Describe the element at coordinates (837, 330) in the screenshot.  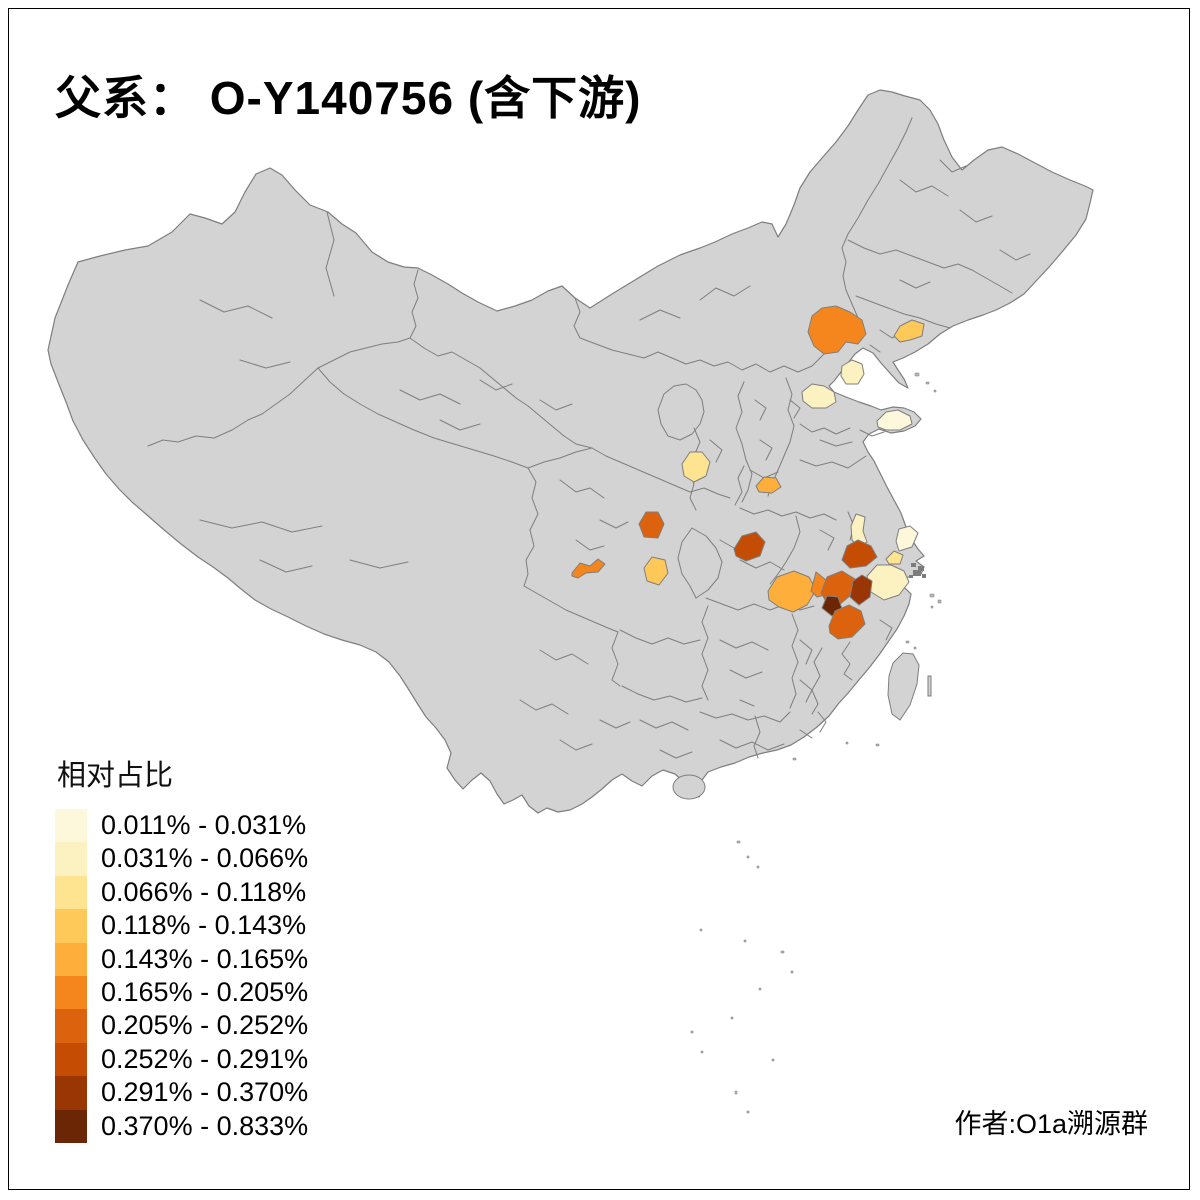
I see `map-region-northeast-chengde` at that location.